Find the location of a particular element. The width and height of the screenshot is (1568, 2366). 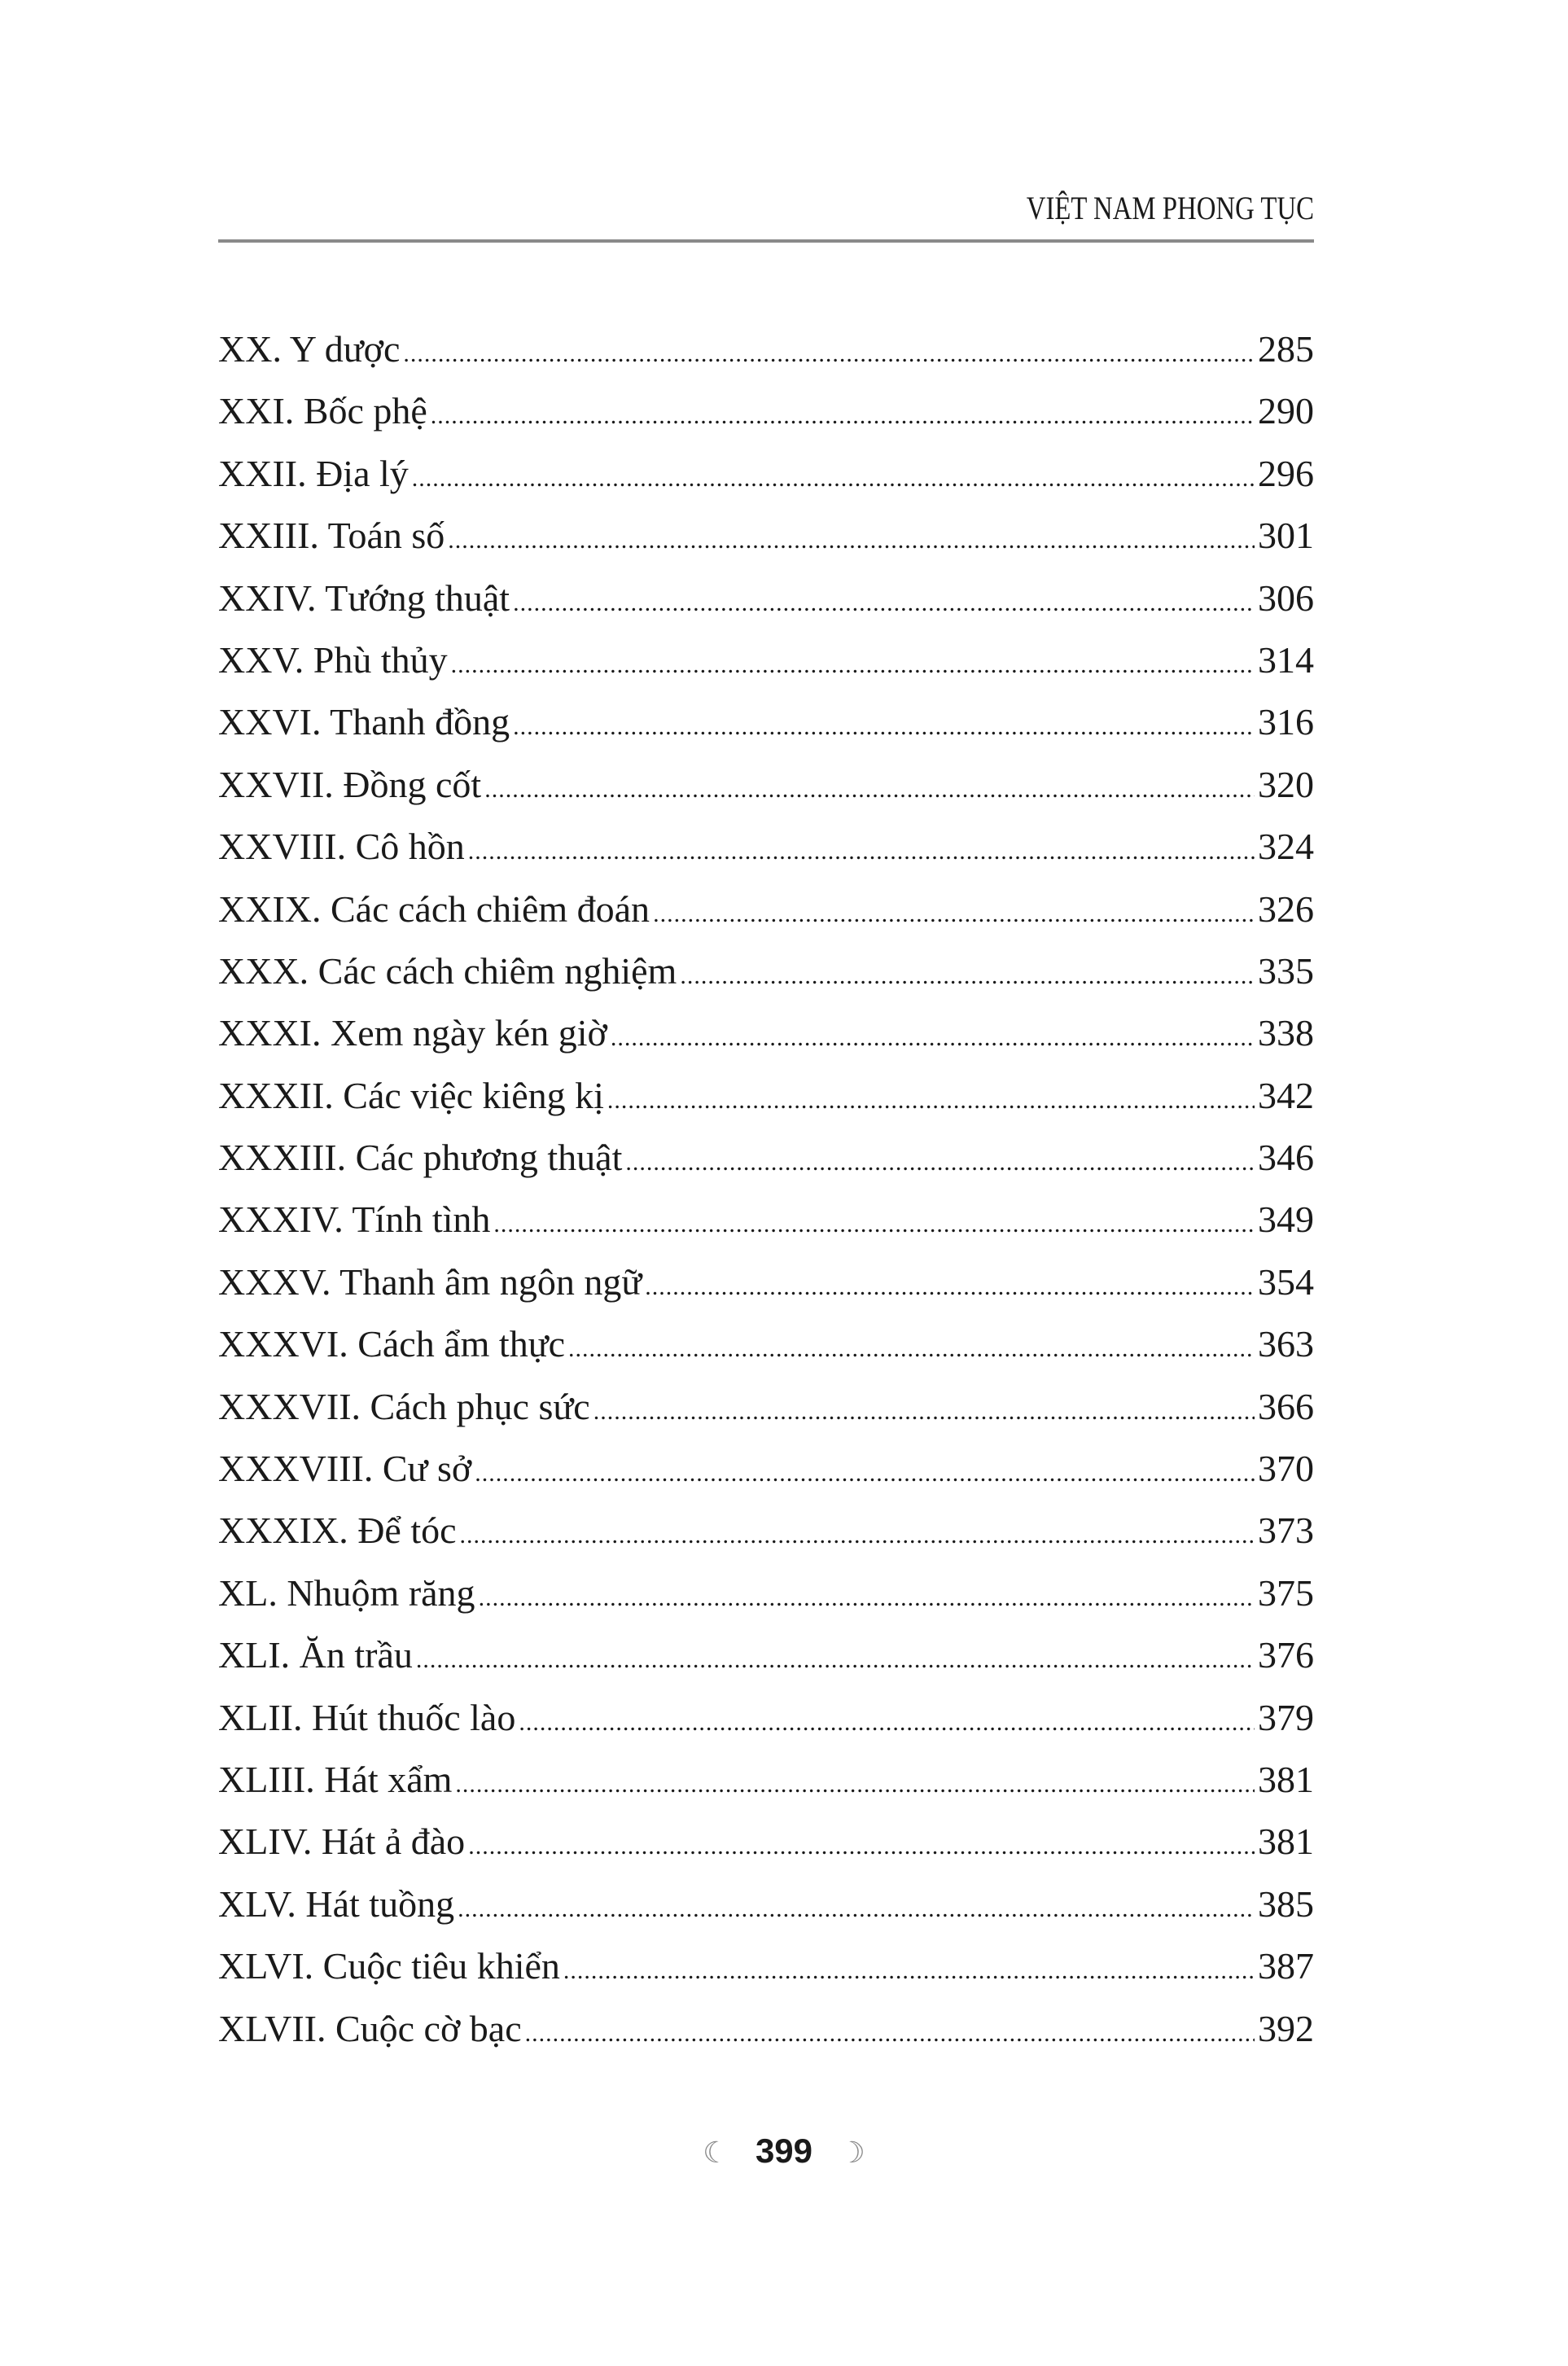

toc-entry-page: 326 is located at coordinates (1286, 908).